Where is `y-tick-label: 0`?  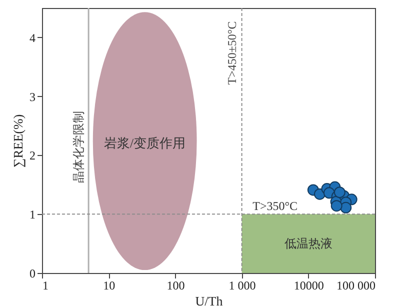
y-tick-label: 0 is located at coordinates (33, 273).